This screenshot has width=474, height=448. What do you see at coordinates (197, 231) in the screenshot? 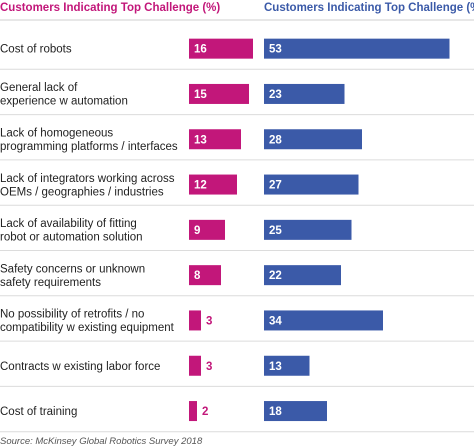
I see `left-bar-value: 9` at bounding box center [197, 231].